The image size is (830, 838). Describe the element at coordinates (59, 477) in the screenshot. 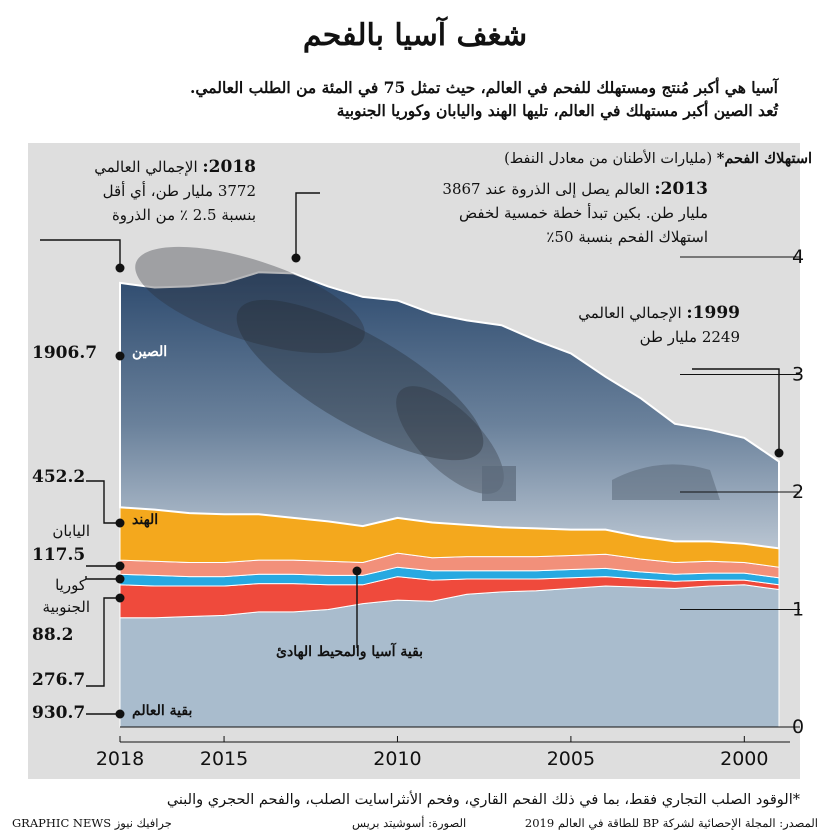

I see `value-india: 452.2` at that location.